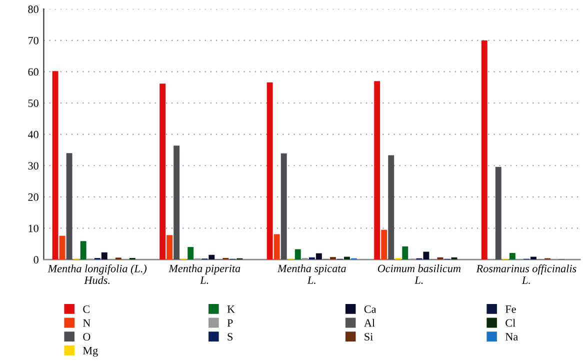  Describe the element at coordinates (230, 323) in the screenshot. I see `legend-label: P` at that location.